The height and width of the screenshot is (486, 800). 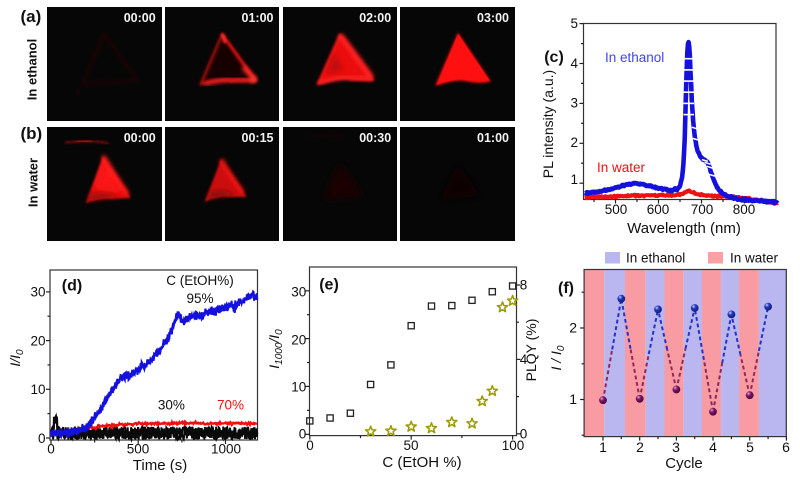 What do you see at coordinates (200, 280) in the screenshot?
I see `svg-text: C (EtOH%)` at bounding box center [200, 280].